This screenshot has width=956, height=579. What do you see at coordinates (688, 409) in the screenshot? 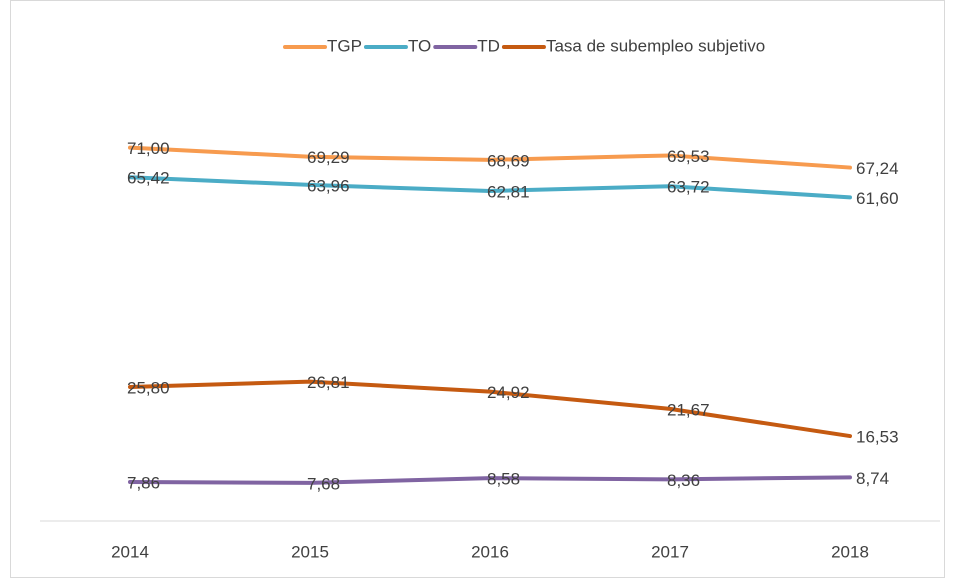
I see `data-label: 21,67` at bounding box center [688, 409].